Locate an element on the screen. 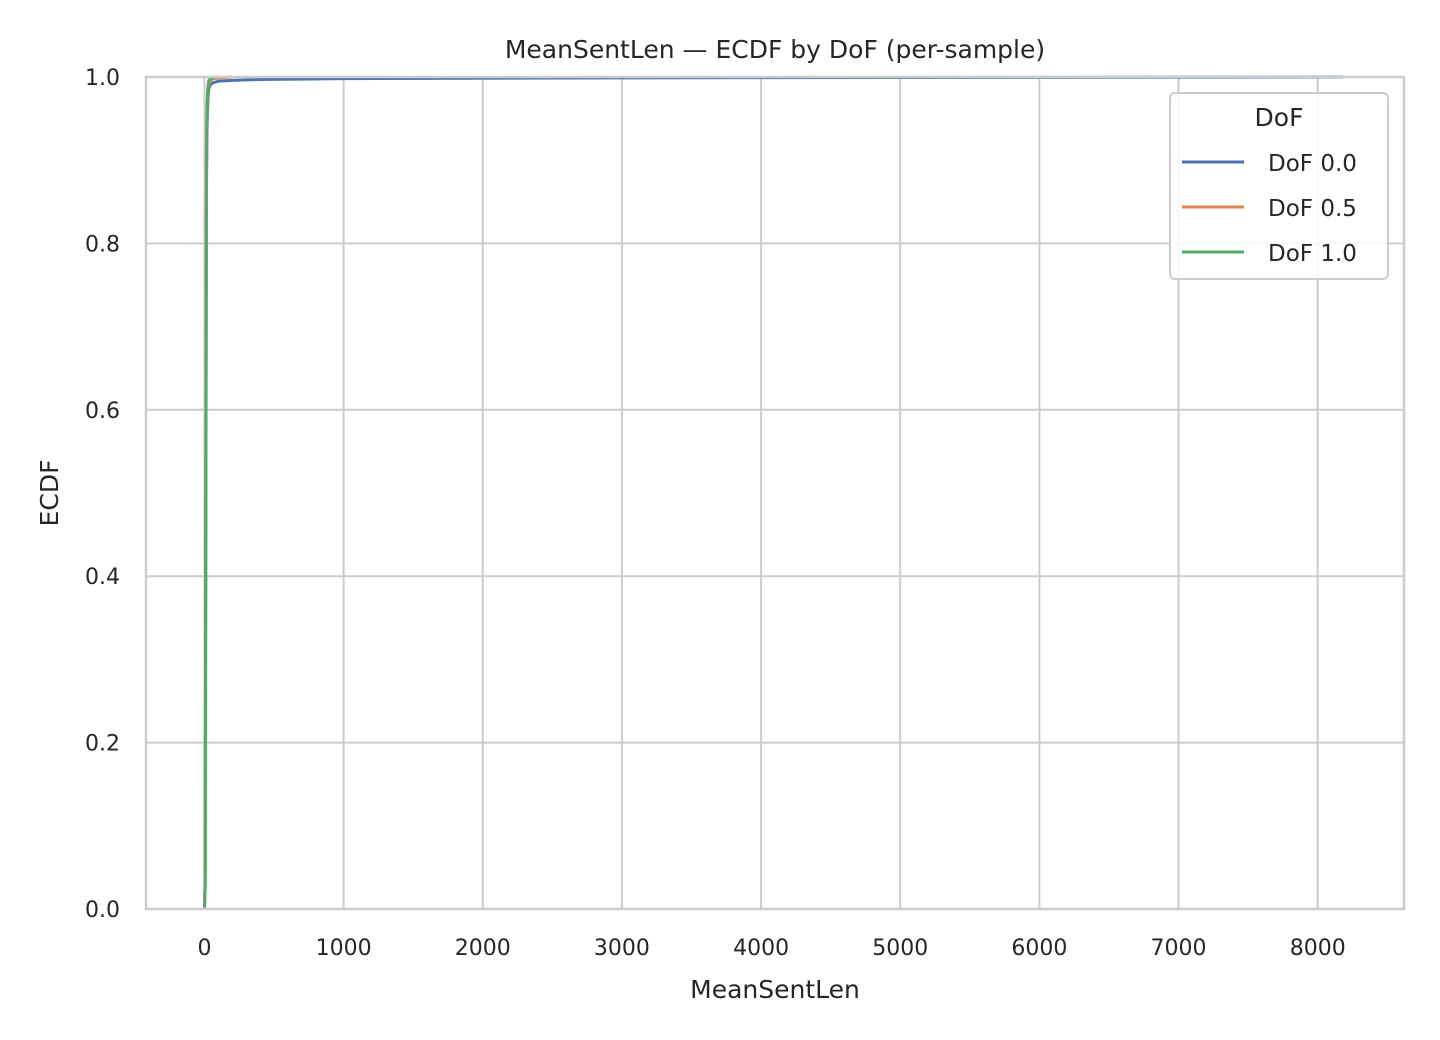 This screenshot has width=1440, height=1040. legend-box is located at coordinates (1279, 186).